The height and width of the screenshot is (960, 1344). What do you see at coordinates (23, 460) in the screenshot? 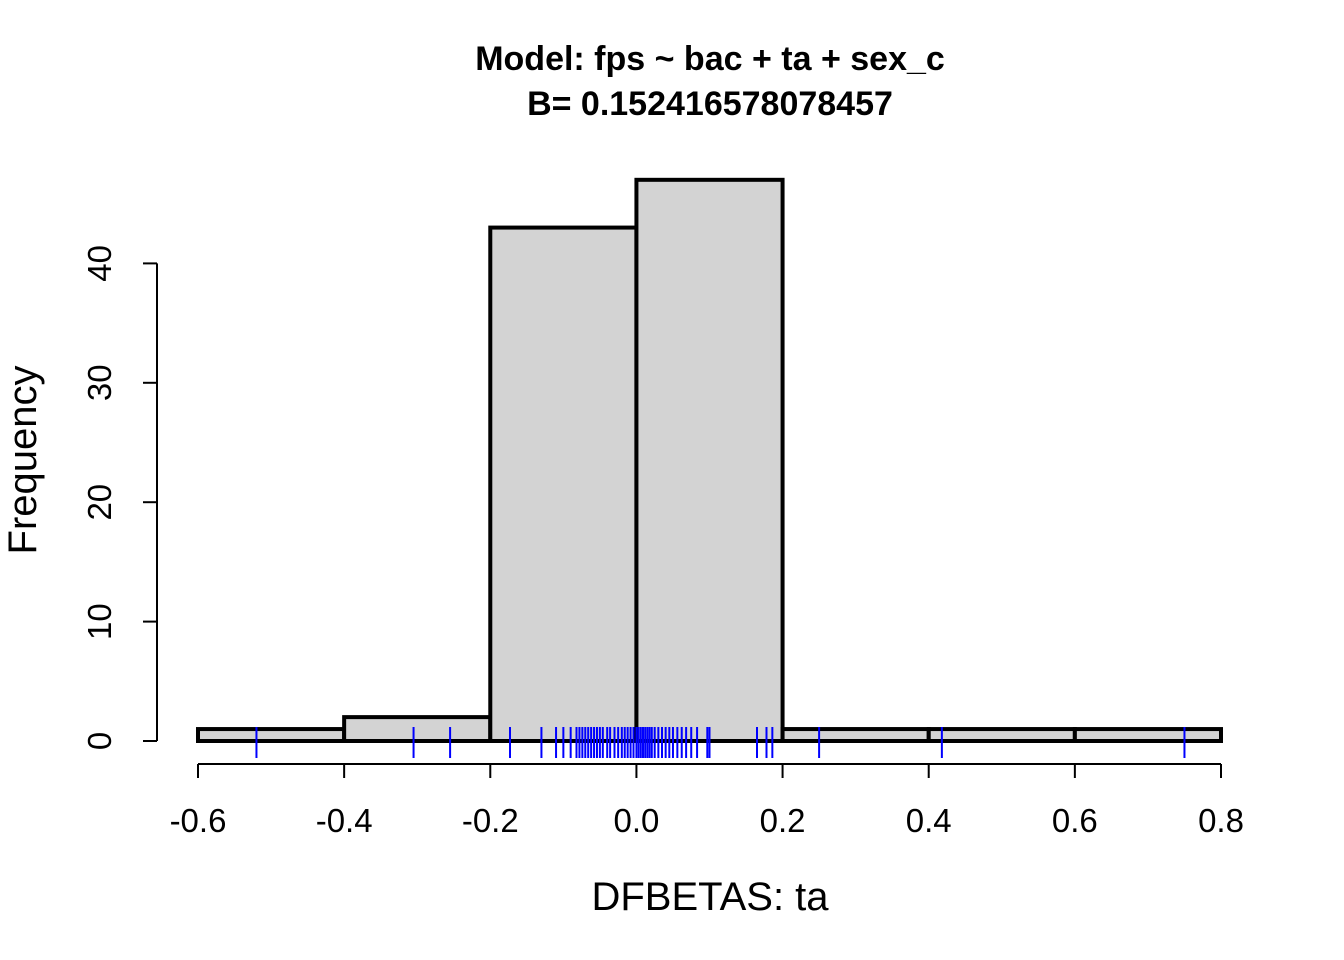
I see `y-axis-title: Frequency` at bounding box center [23, 460].